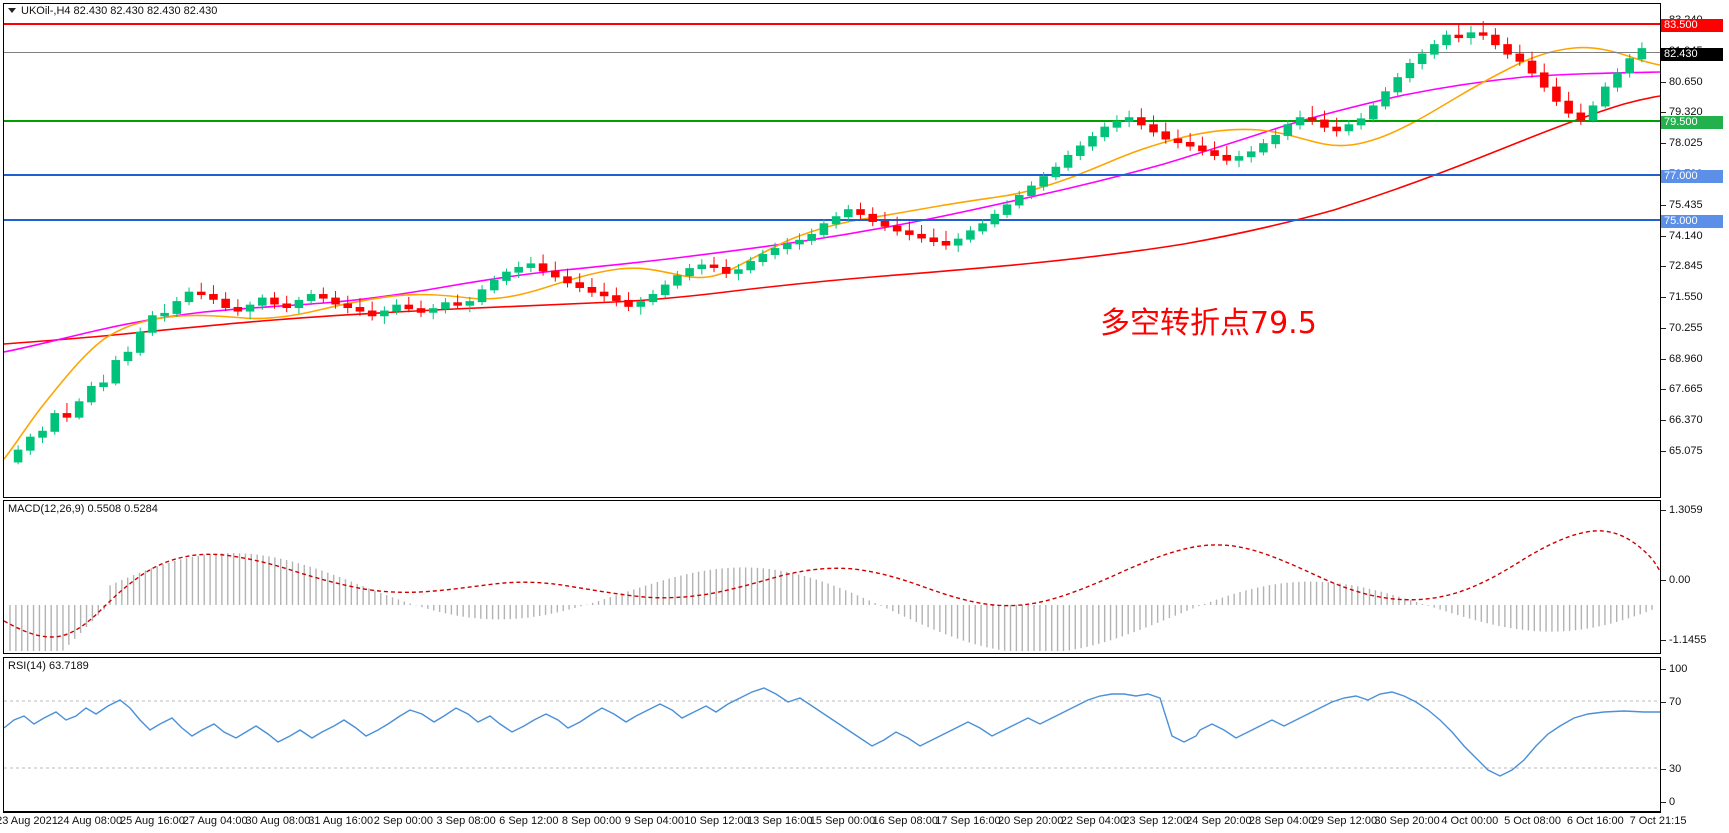  Describe the element at coordinates (1281, 821) in the screenshot. I see `time-tick: 28 Sep 04:00` at that location.